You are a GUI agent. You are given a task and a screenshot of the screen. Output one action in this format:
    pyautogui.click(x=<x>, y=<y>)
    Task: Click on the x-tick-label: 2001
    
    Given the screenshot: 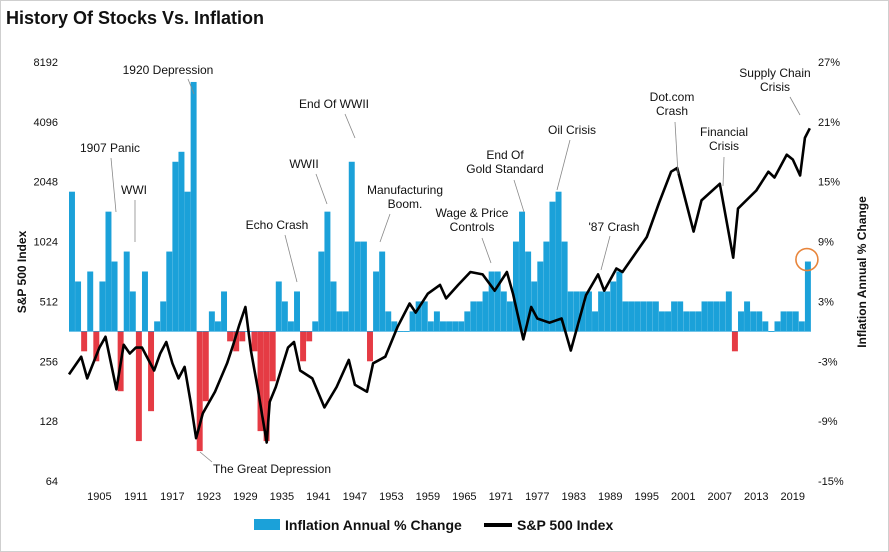 What is the action you would take?
    pyautogui.click(x=683, y=497)
    